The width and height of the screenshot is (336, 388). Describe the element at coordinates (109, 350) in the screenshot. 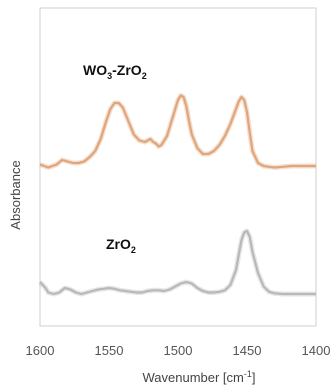

I see `x-tick-label: 1550` at that location.